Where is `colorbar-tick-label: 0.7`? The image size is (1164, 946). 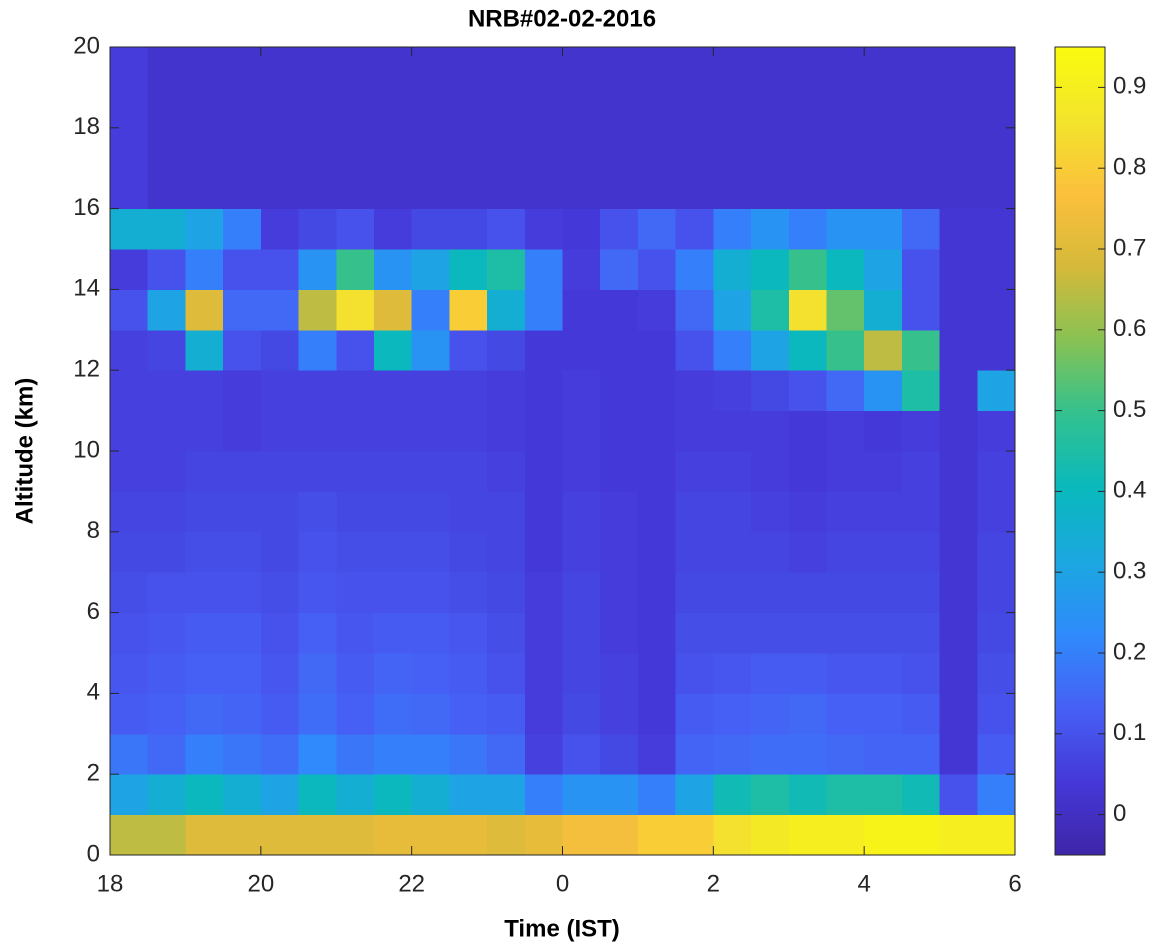
colorbar-tick-label: 0.7 is located at coordinates (1129, 247).